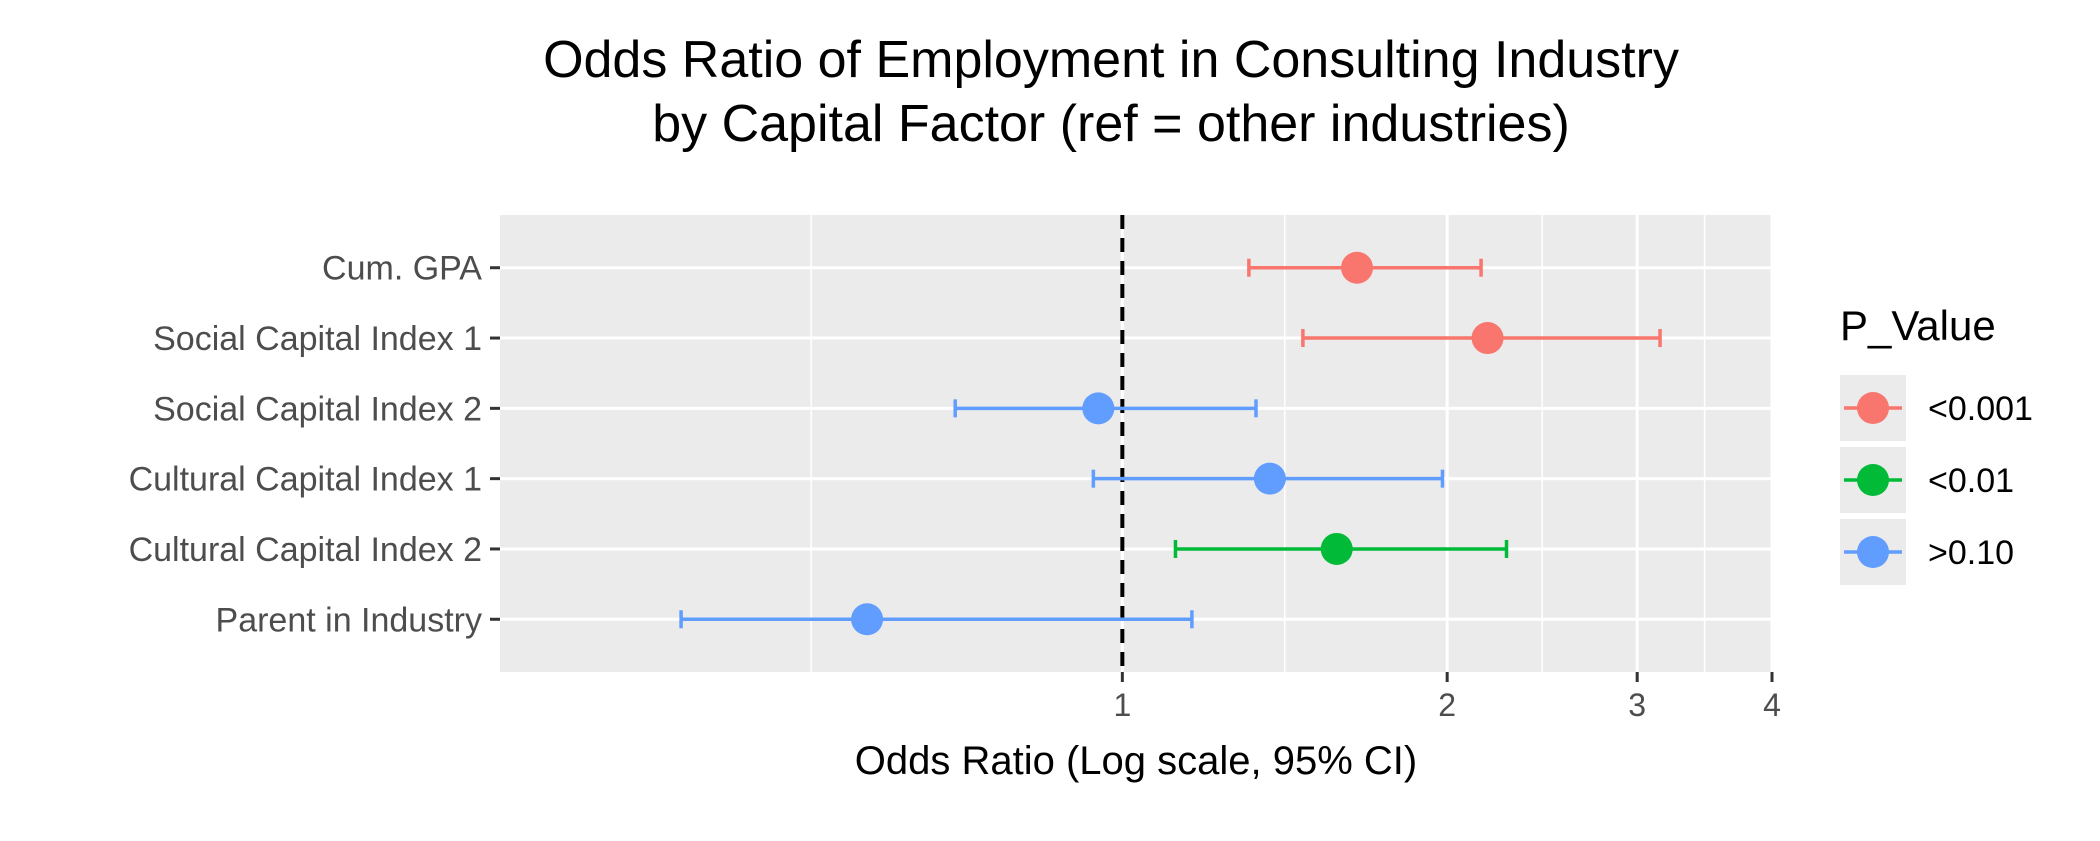 The width and height of the screenshot is (2100, 841). I want to click on category-label: Cultural Capital Index 1, so click(305, 480).